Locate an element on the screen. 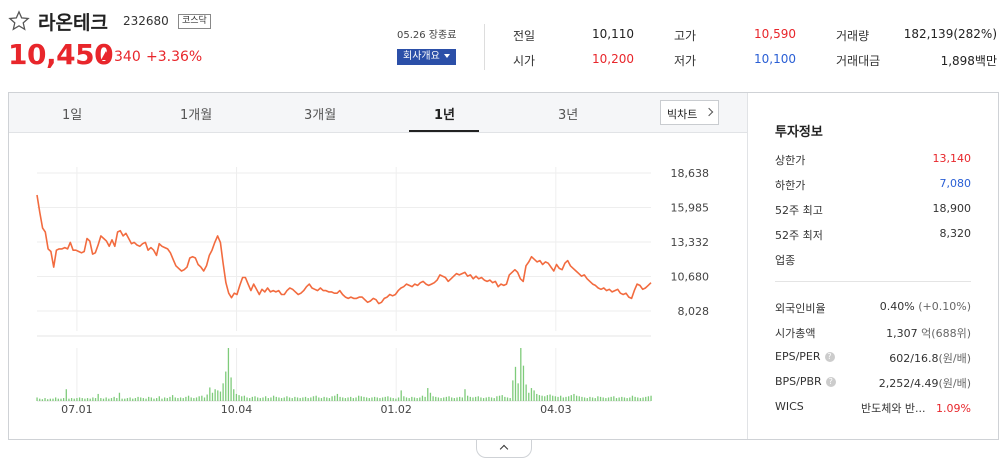 The height and width of the screenshot is (467, 1005). tab-1year: 1년 is located at coordinates (445, 115).